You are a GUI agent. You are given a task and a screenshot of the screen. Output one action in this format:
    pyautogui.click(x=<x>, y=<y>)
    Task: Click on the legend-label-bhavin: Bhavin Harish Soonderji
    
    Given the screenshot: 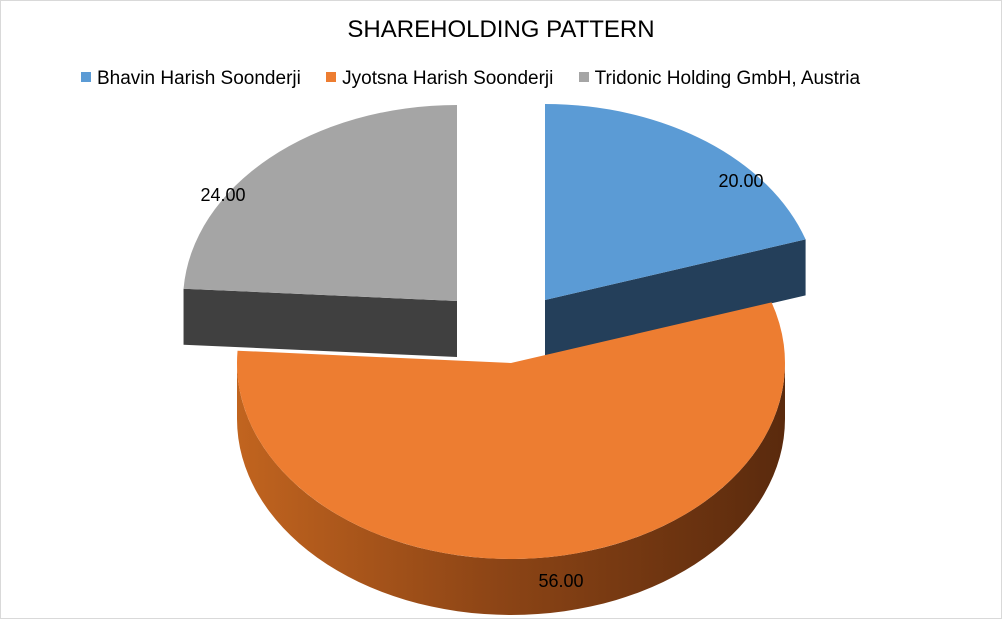 What is the action you would take?
    pyautogui.click(x=199, y=78)
    